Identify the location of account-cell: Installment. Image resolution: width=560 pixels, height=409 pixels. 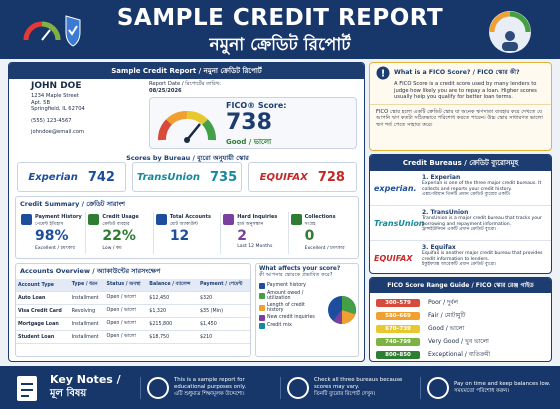
(87, 324).